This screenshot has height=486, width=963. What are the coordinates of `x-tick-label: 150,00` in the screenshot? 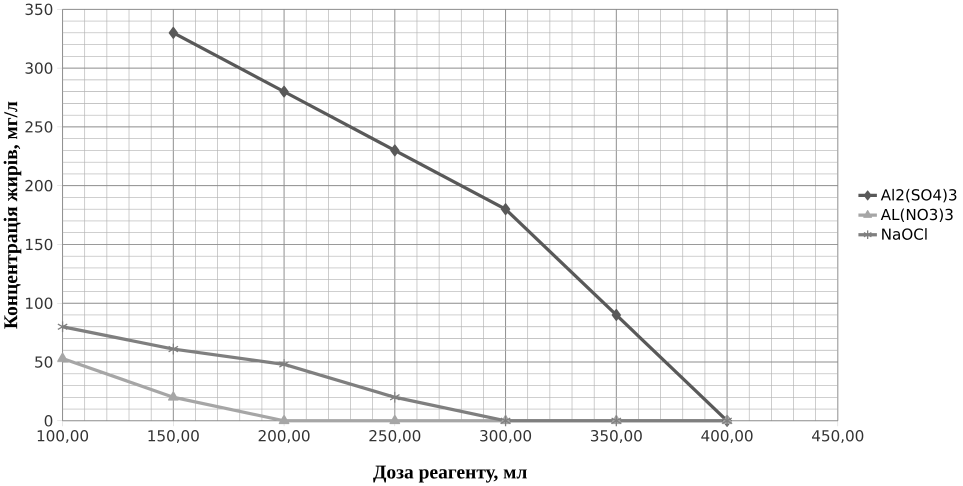 It's located at (173, 436).